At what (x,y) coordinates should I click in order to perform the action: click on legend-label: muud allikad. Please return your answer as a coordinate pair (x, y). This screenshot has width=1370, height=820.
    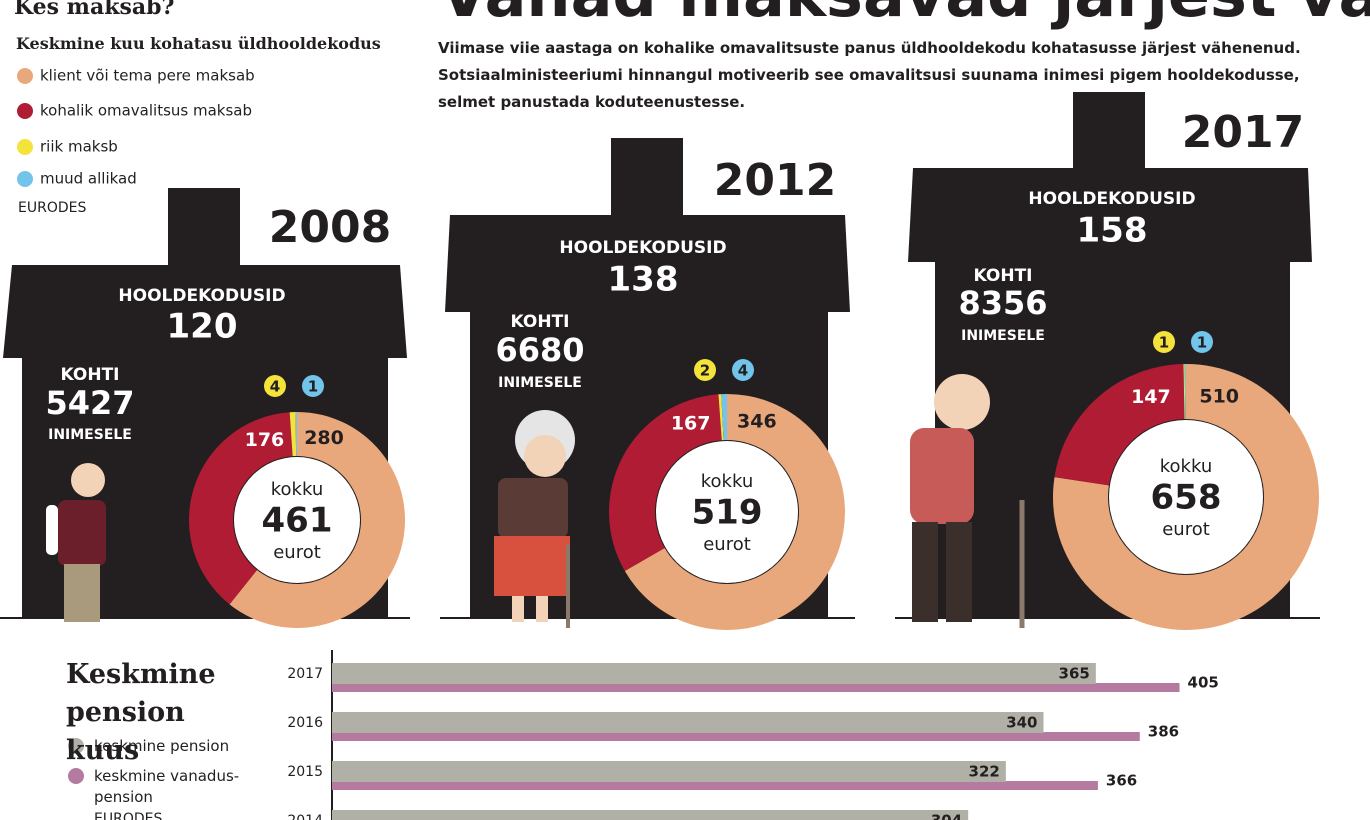
    Looking at the image, I should click on (88, 179).